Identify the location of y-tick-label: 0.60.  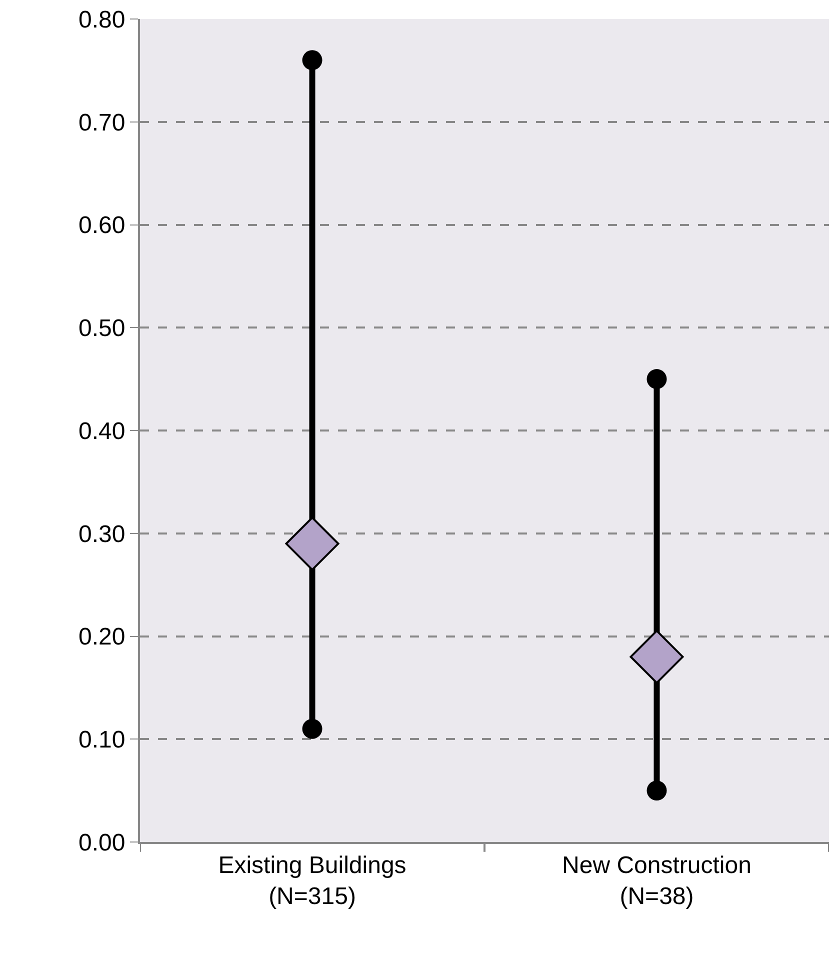
(102, 226).